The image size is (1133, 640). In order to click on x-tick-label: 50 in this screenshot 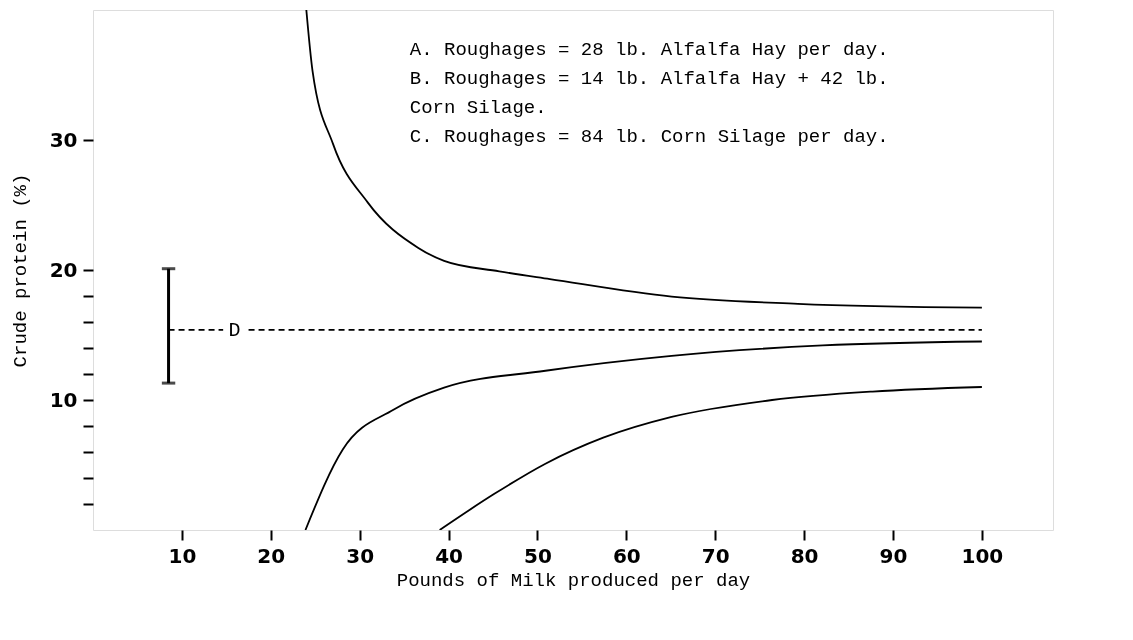, I will do `click(538, 555)`.